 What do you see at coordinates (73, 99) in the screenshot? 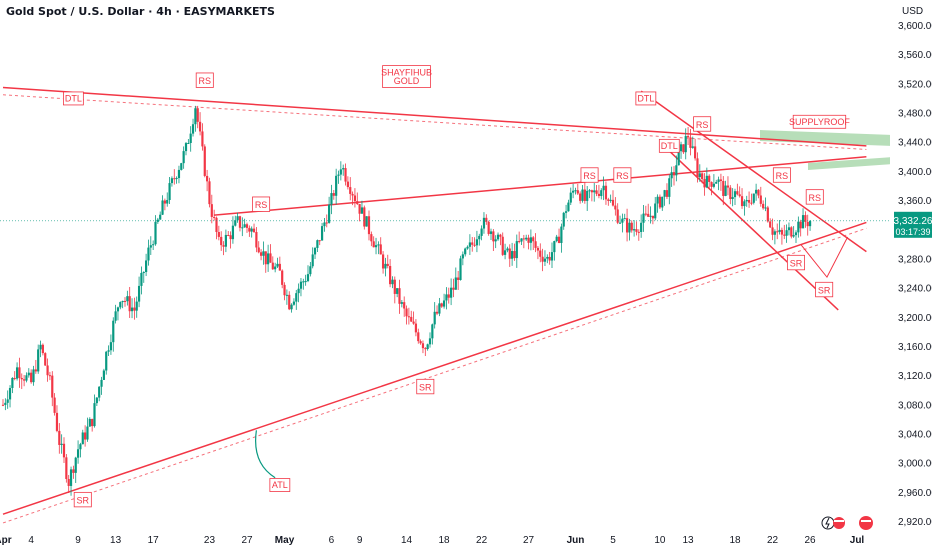
I see `annotation-text: DTL` at bounding box center [73, 99].